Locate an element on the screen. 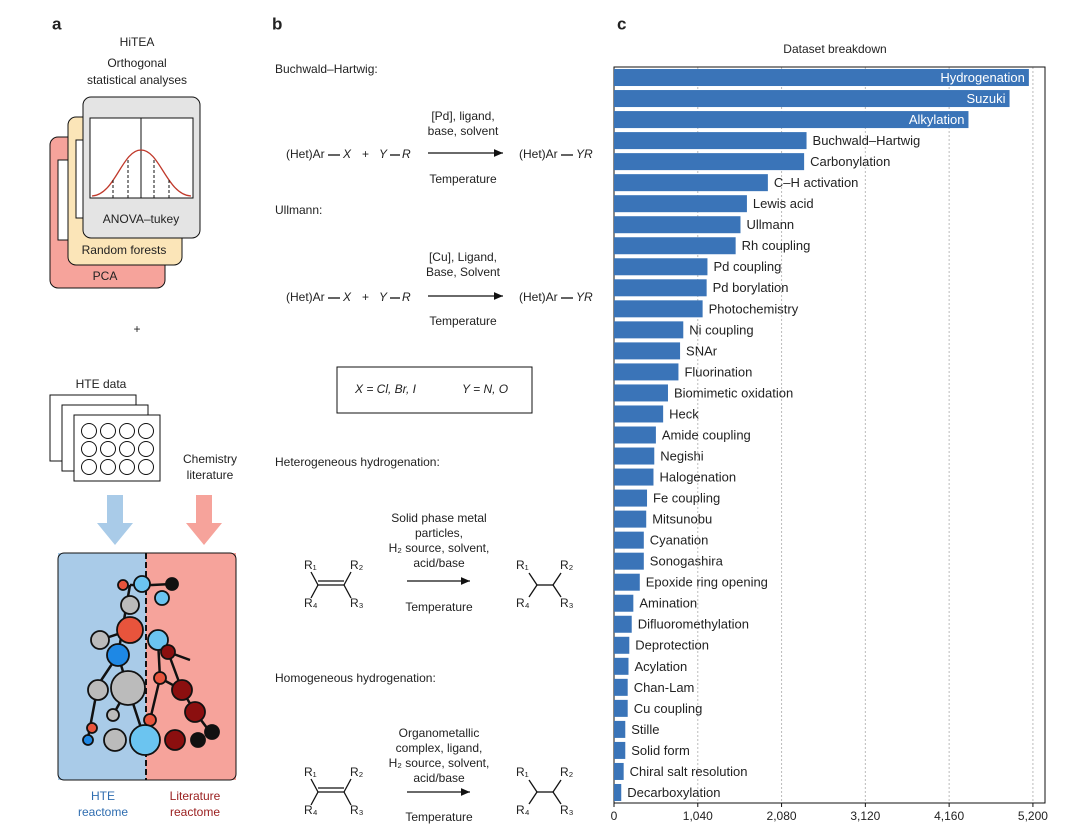  bar-label: Sonogashira is located at coordinates (687, 561).